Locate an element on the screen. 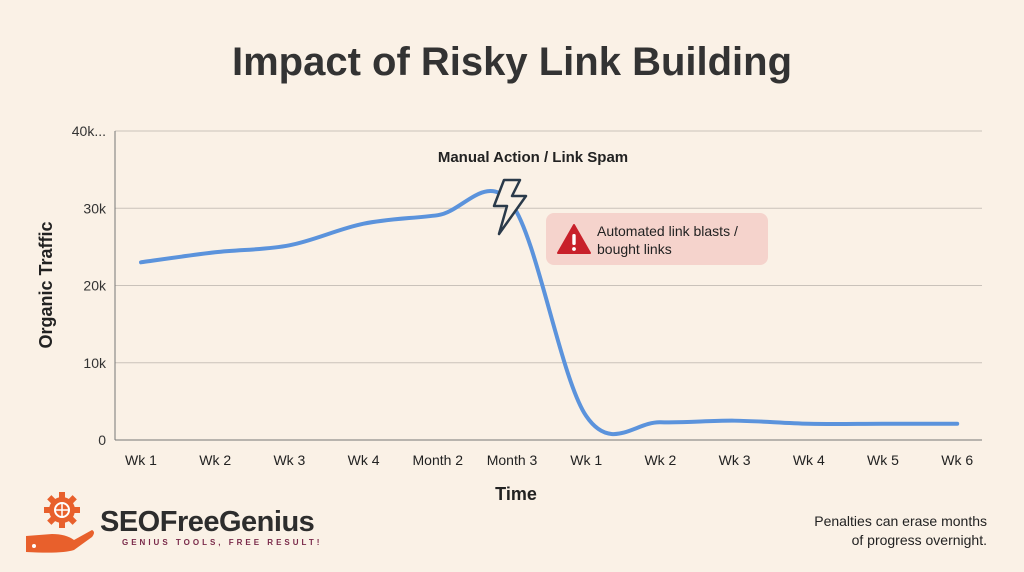  event-annotation-label: Manual Action / Link Spam is located at coordinates (533, 157).